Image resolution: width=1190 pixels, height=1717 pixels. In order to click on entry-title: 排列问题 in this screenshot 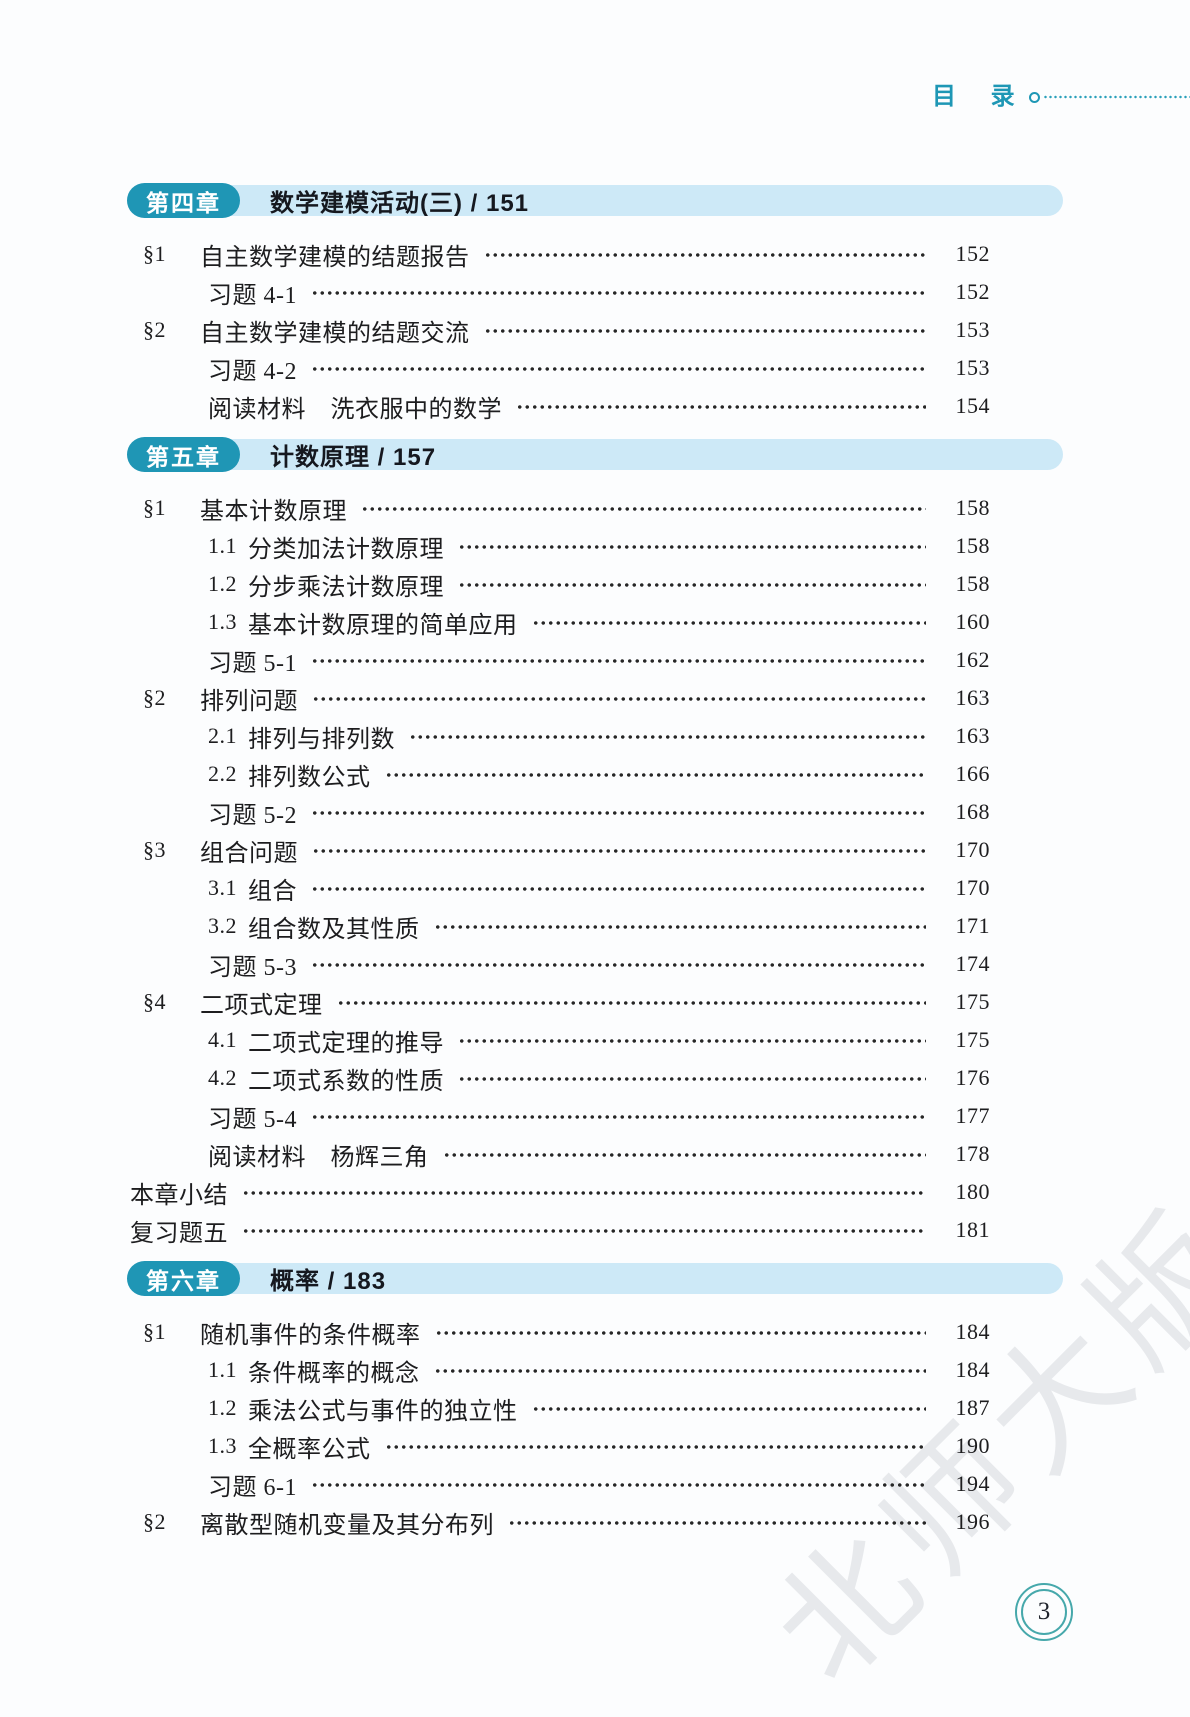, I will do `click(249, 701)`.